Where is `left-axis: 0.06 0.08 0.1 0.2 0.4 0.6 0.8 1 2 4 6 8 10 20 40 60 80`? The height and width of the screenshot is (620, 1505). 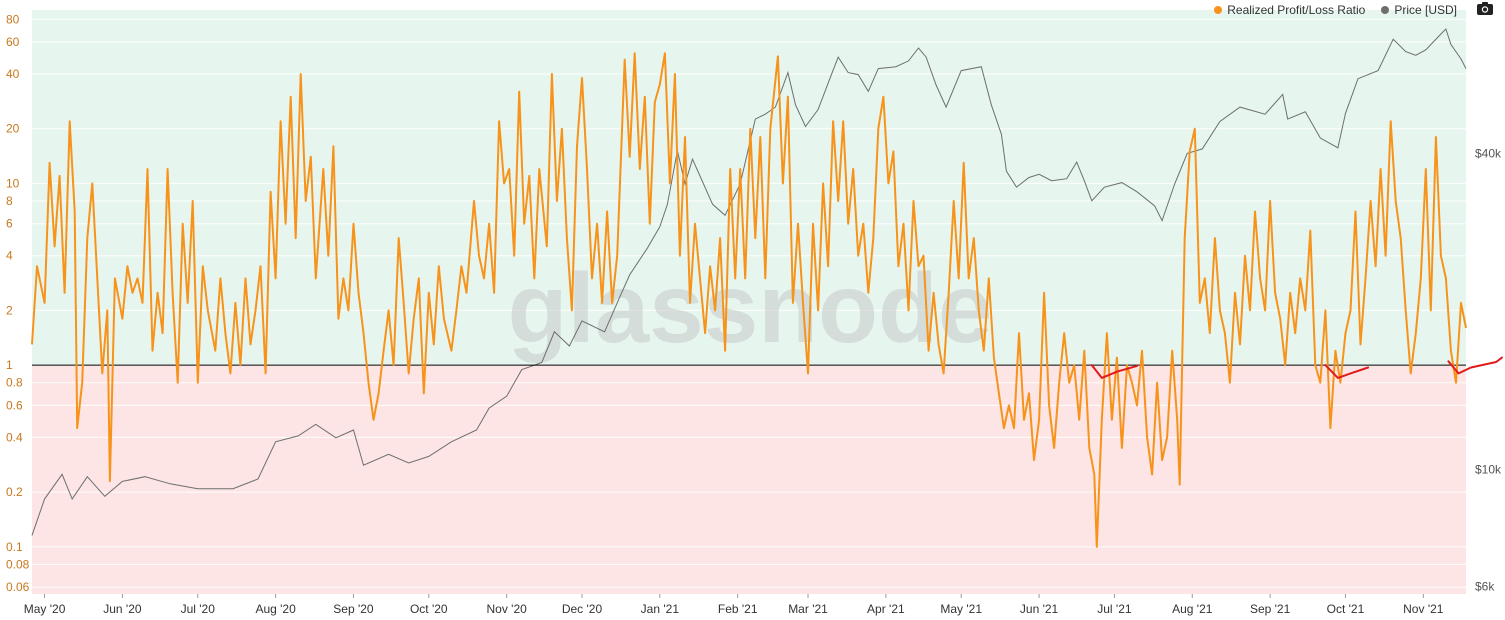 left-axis: 0.06 0.08 0.1 0.2 0.4 0.6 0.8 1 2 4 6 8 10 20 40 60 80 is located at coordinates (18, 303).